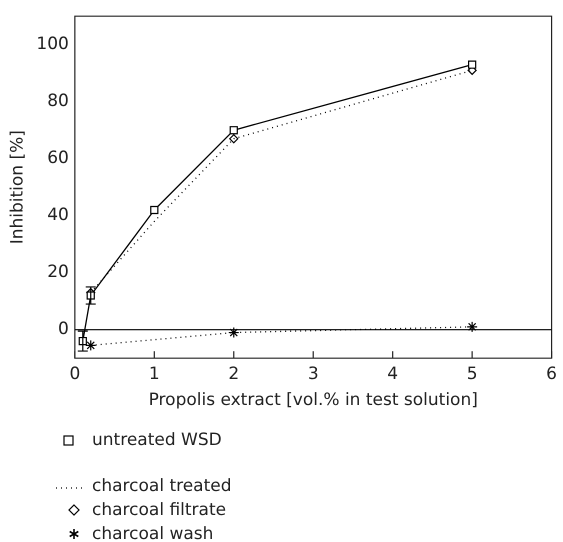 Image resolution: width=563 pixels, height=542 pixels. I want to click on legend-label: untreated WSD, so click(157, 440).